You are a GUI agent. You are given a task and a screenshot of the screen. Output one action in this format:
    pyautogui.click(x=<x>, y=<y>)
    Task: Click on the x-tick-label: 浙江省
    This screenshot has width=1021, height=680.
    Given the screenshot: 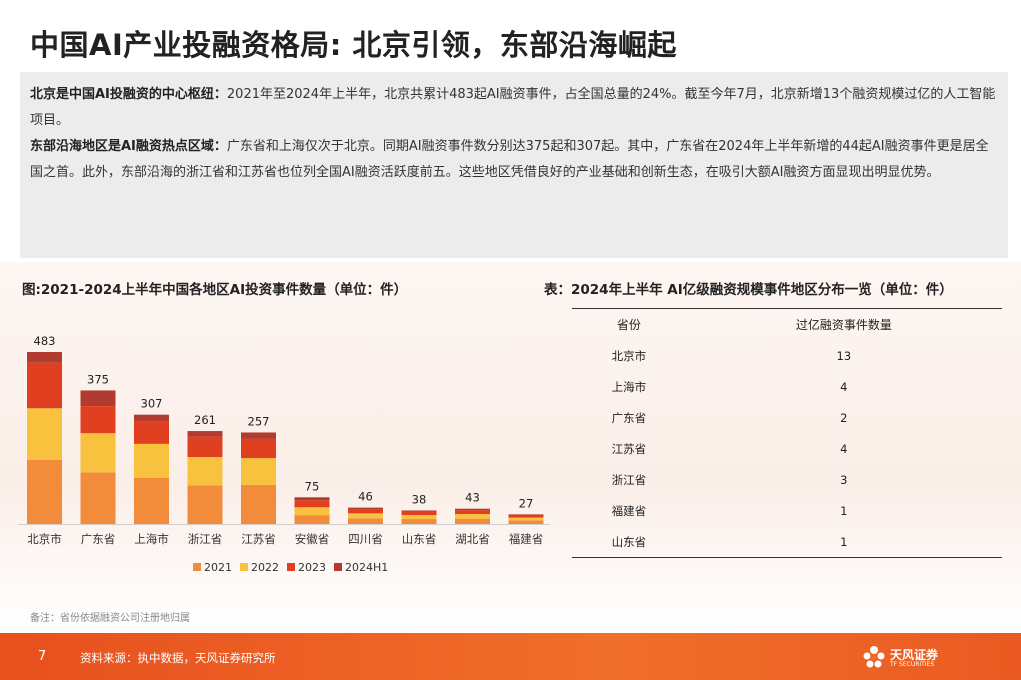 What is the action you would take?
    pyautogui.click(x=205, y=539)
    